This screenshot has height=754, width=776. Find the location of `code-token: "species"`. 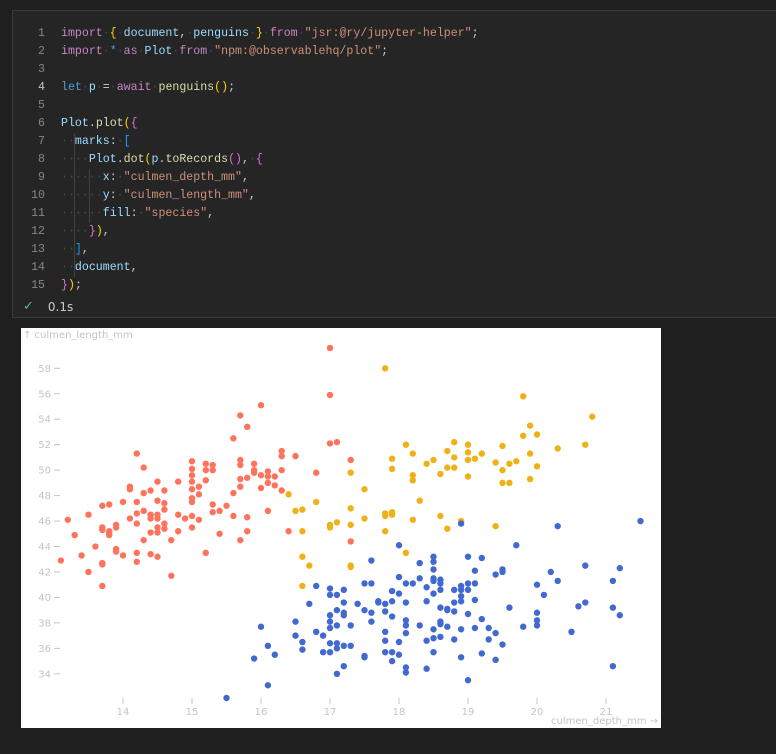

code-token: "species" is located at coordinates (176, 213).